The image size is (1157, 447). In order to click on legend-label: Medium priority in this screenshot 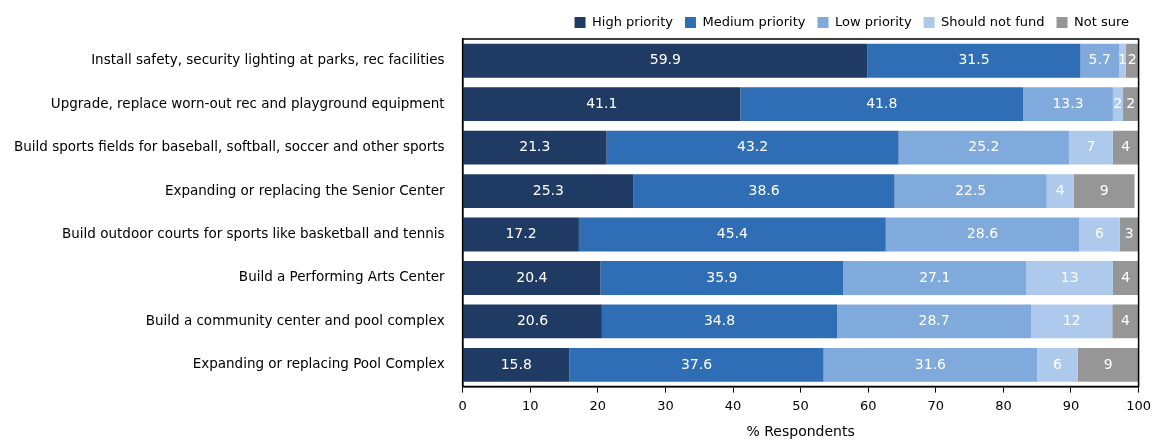, I will do `click(754, 21)`.